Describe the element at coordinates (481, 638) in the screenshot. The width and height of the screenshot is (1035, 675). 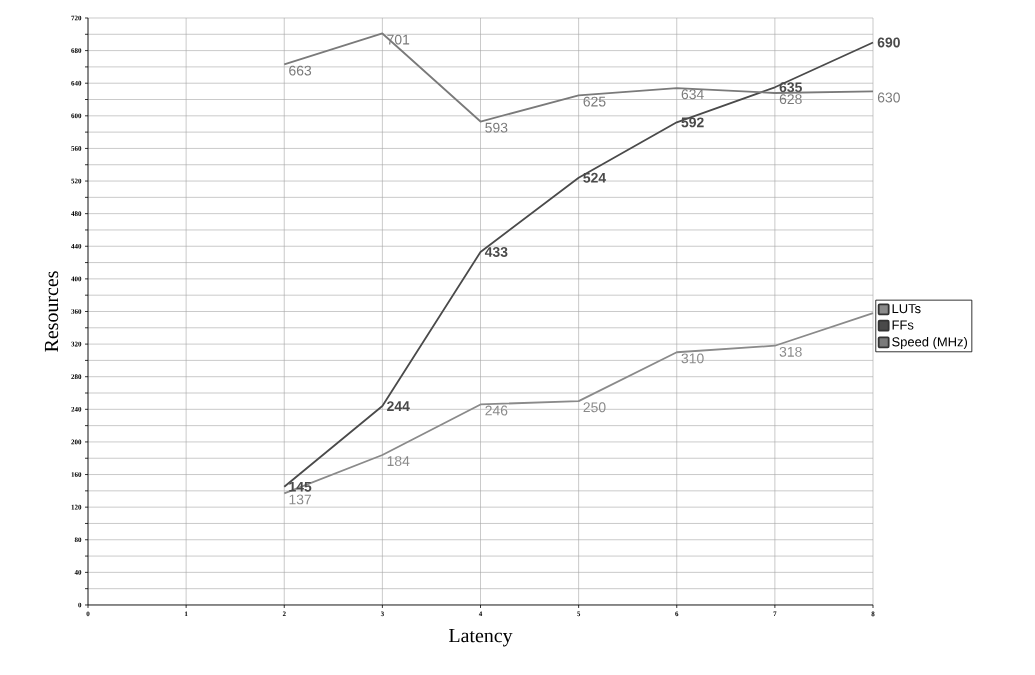
I see `x-axis-title: Latency` at that location.